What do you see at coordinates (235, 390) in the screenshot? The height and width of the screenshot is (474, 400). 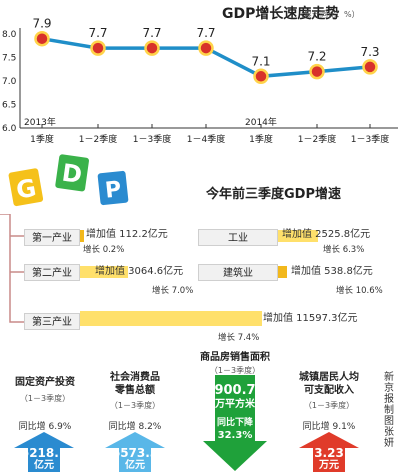 I see `stat-housing-value: 900.7` at bounding box center [235, 390].